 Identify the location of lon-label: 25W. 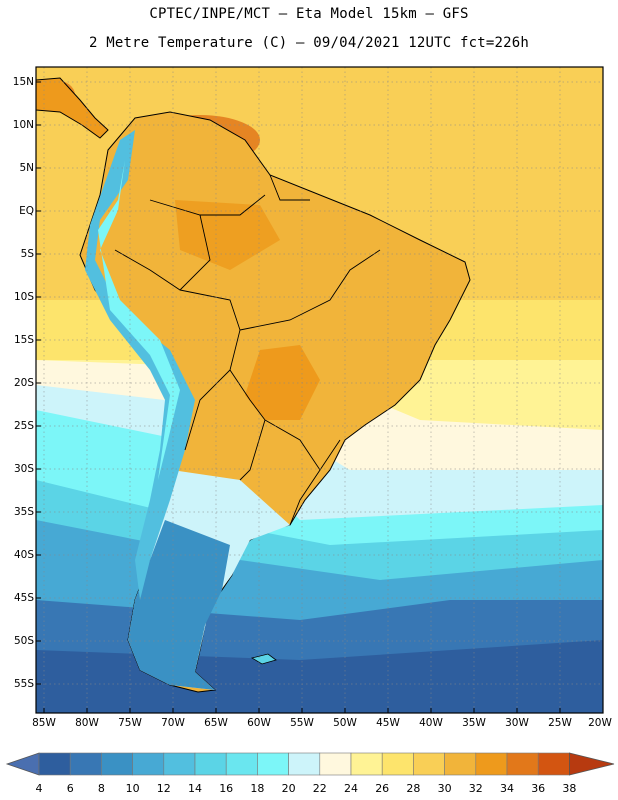
(560, 723).